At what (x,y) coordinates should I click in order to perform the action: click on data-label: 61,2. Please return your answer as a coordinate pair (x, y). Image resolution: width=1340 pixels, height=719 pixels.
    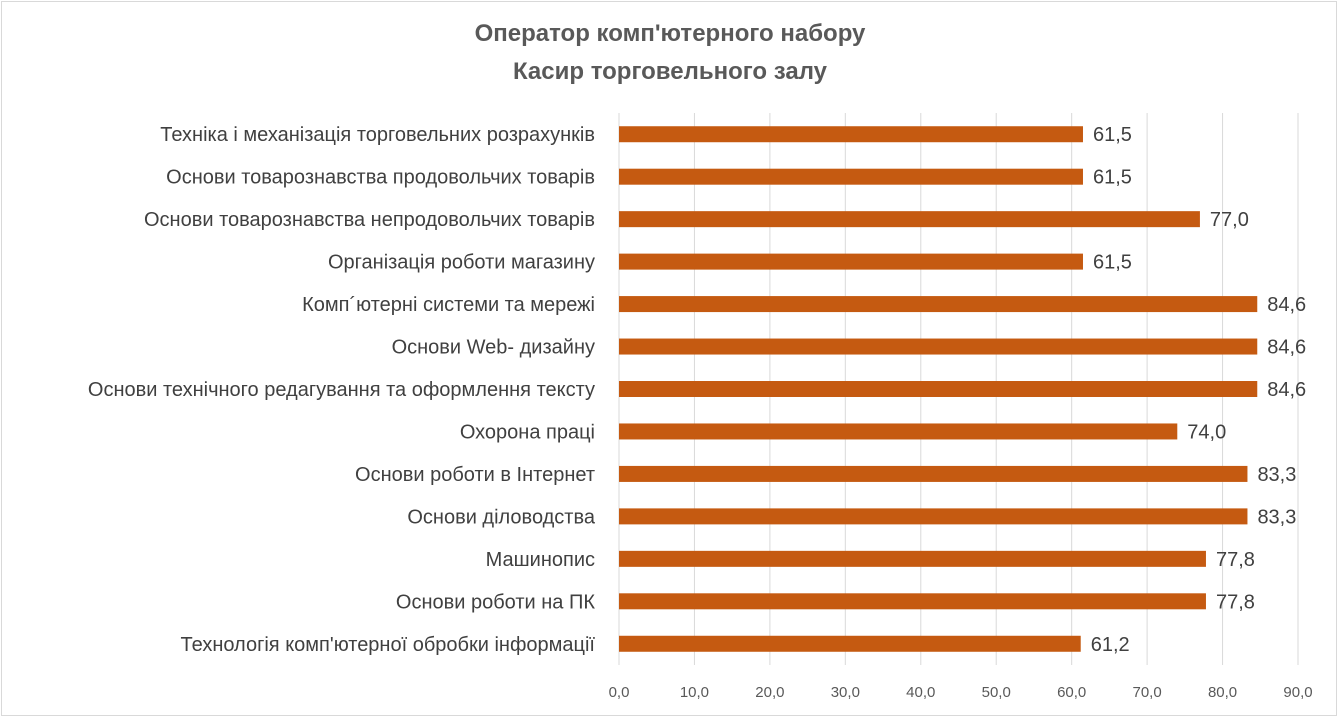
    Looking at the image, I should click on (1110, 645).